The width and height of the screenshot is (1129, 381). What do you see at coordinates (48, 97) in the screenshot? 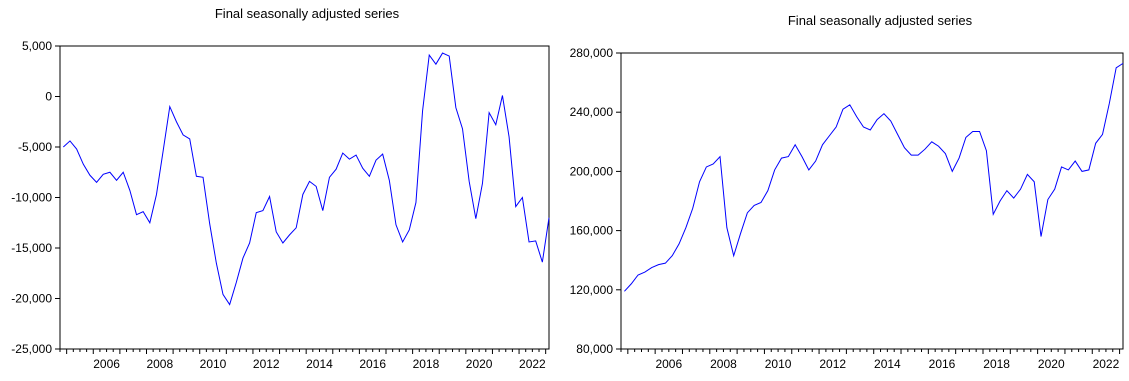
I see `chart-left-y-tick-label: 0` at bounding box center [48, 97].